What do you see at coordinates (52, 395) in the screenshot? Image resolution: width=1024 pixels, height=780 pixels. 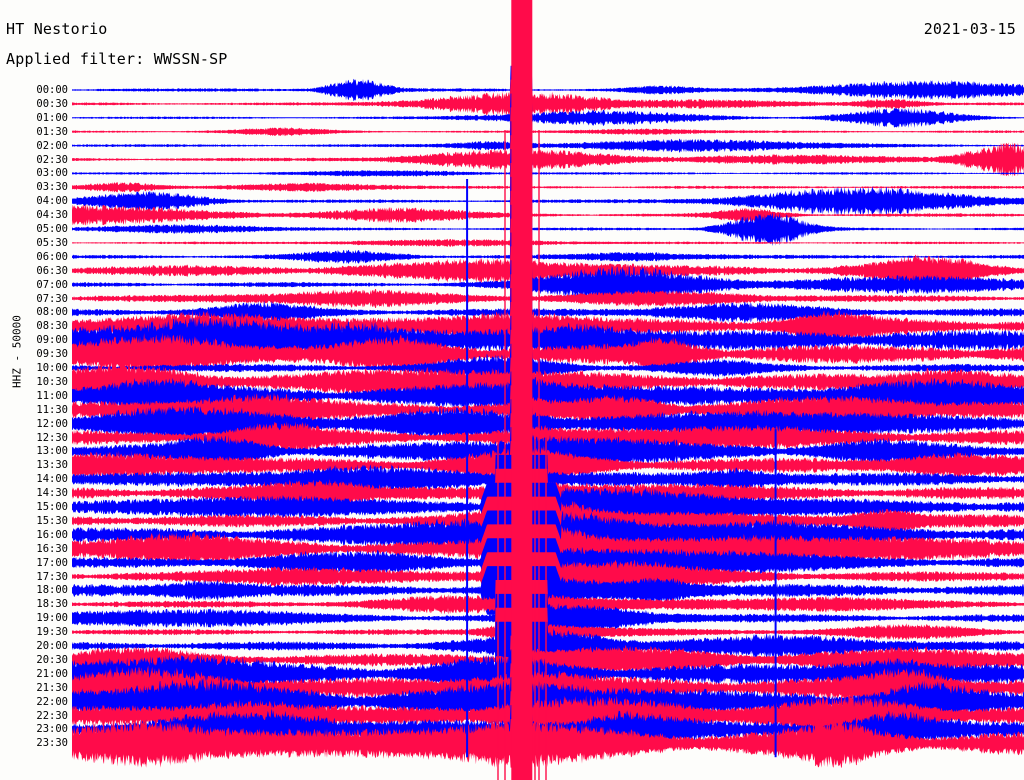 I see `time-tick-label: 11:00` at bounding box center [52, 395].